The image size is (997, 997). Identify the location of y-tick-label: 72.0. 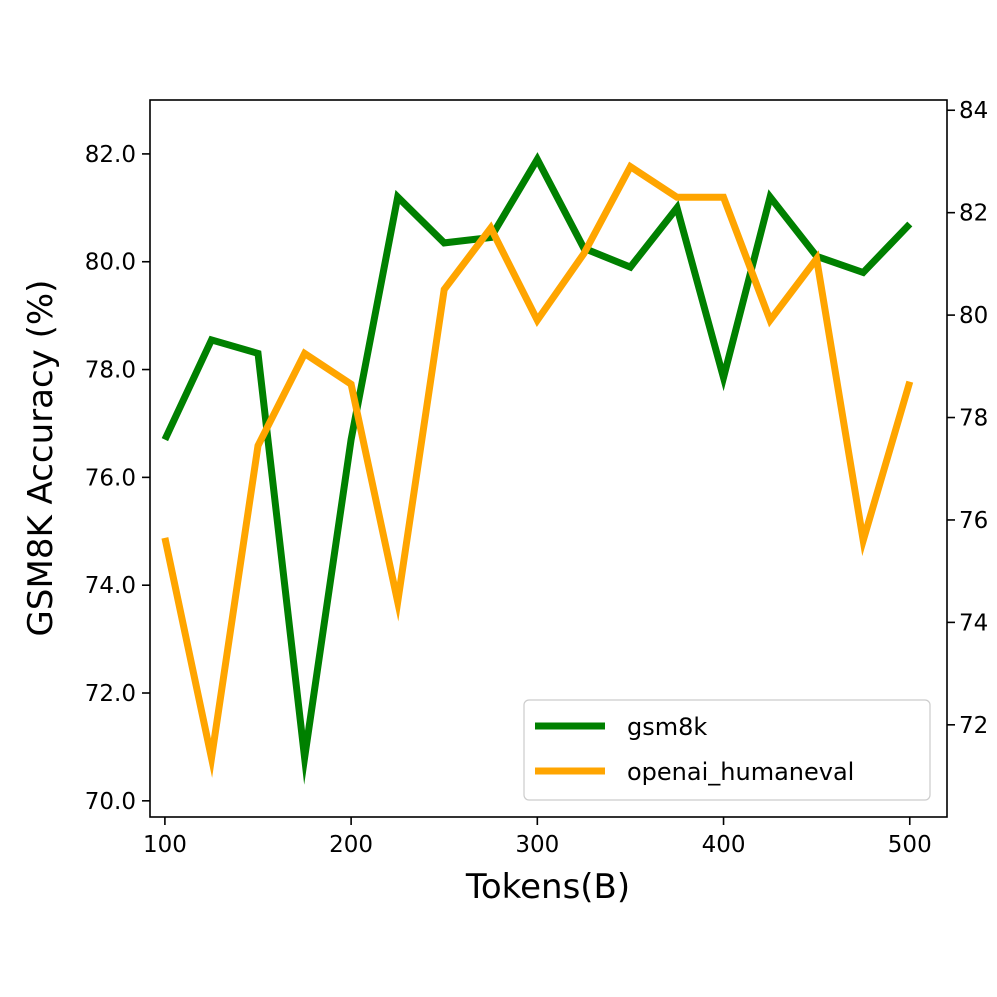
(110, 694).